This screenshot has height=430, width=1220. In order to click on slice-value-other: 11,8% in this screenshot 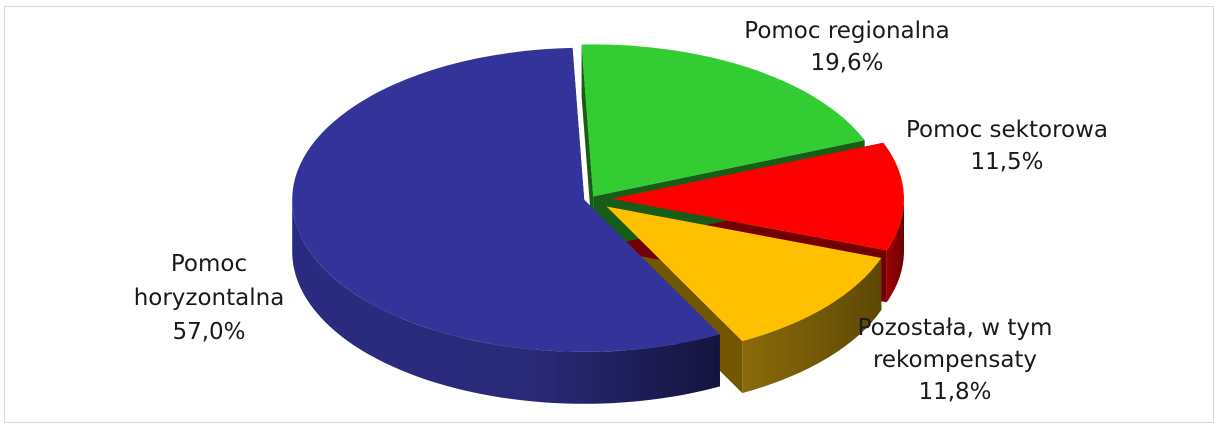, I will do `click(954, 392)`.